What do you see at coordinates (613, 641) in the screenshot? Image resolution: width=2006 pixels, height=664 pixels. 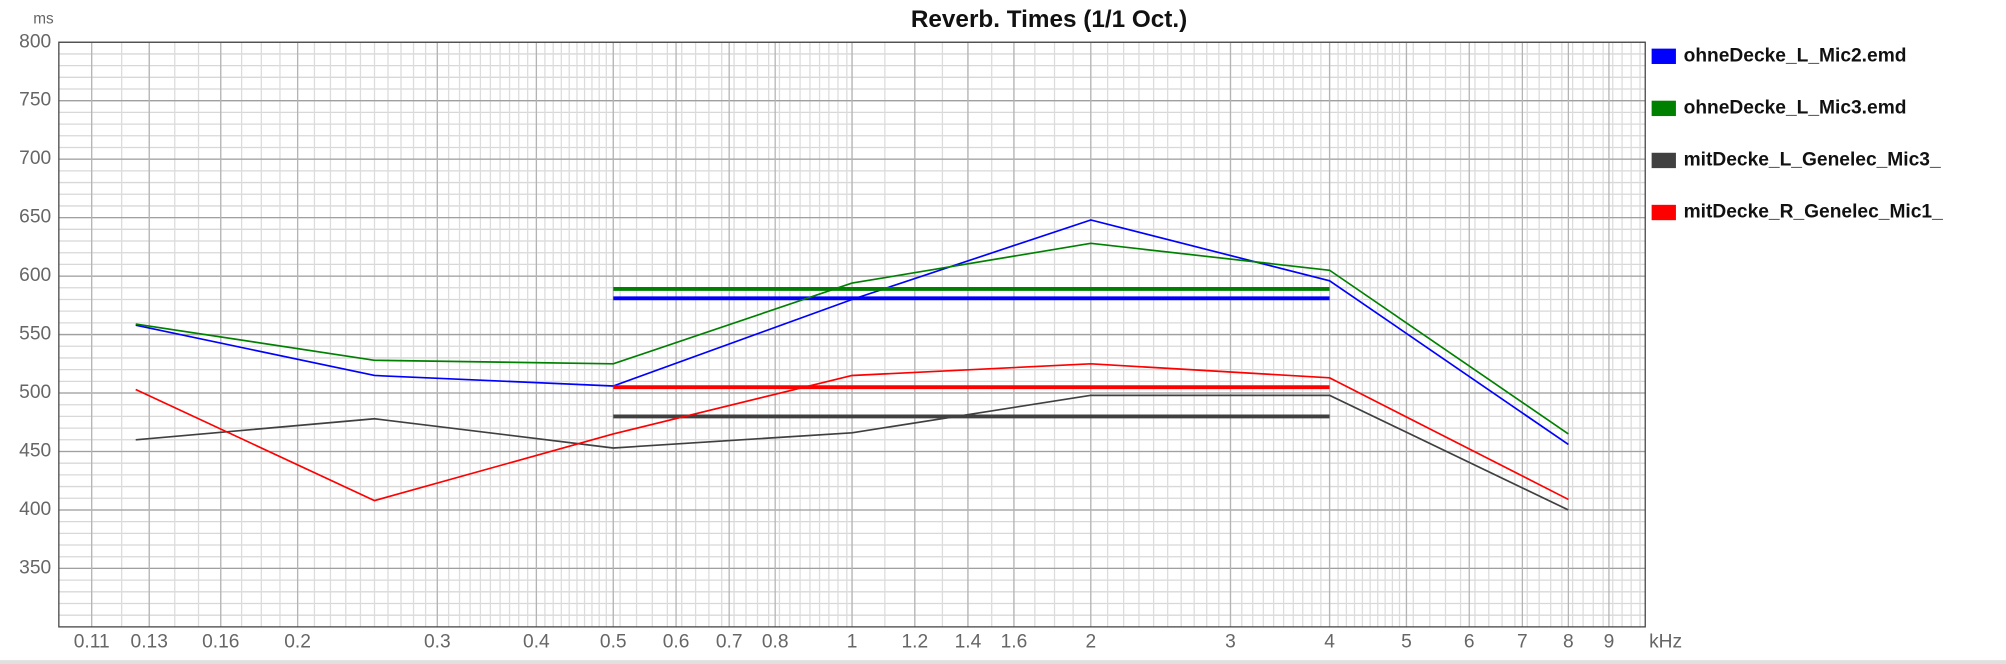 I see `x-tick-label: 0.5` at bounding box center [613, 641].